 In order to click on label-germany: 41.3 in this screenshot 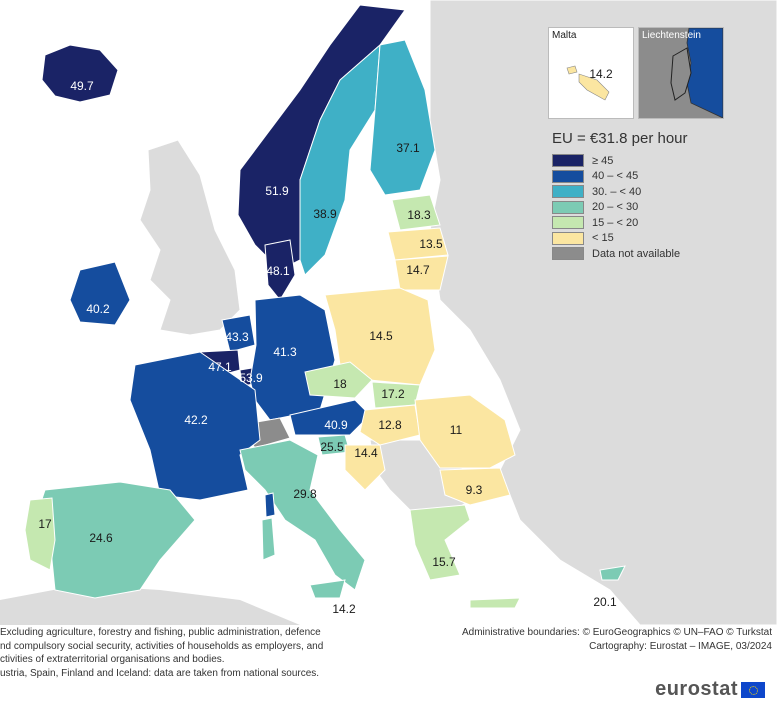, I will do `click(285, 352)`.